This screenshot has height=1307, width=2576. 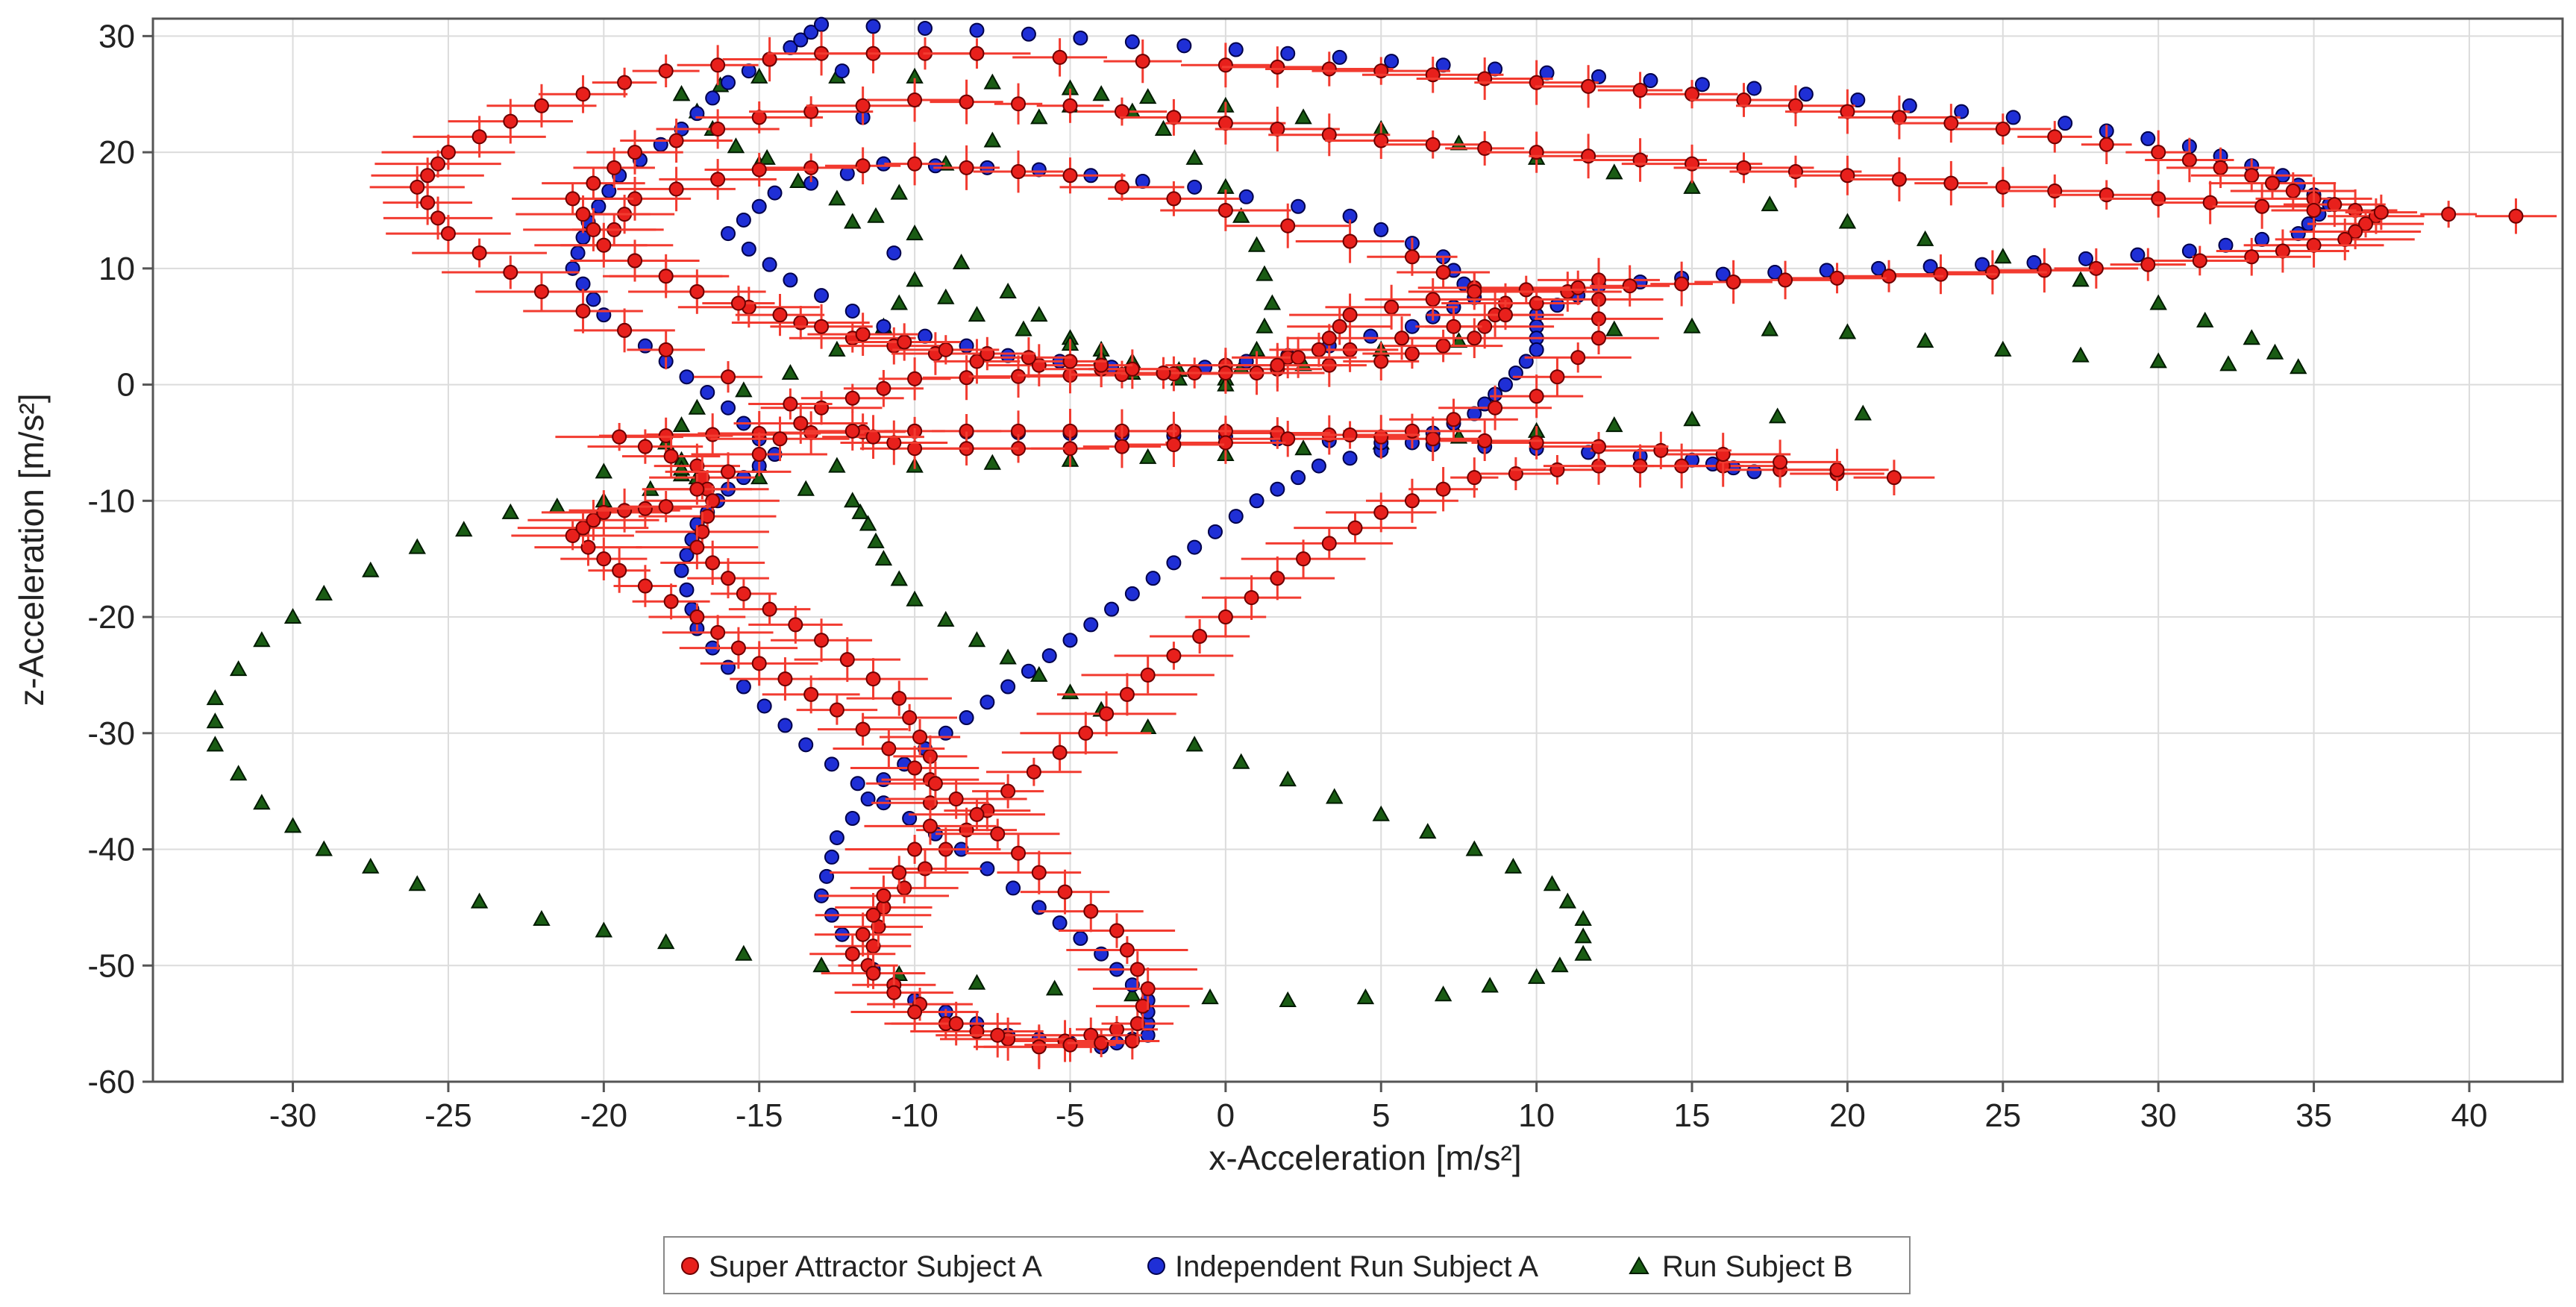 I want to click on y-tick-label: 0, so click(x=126, y=385).